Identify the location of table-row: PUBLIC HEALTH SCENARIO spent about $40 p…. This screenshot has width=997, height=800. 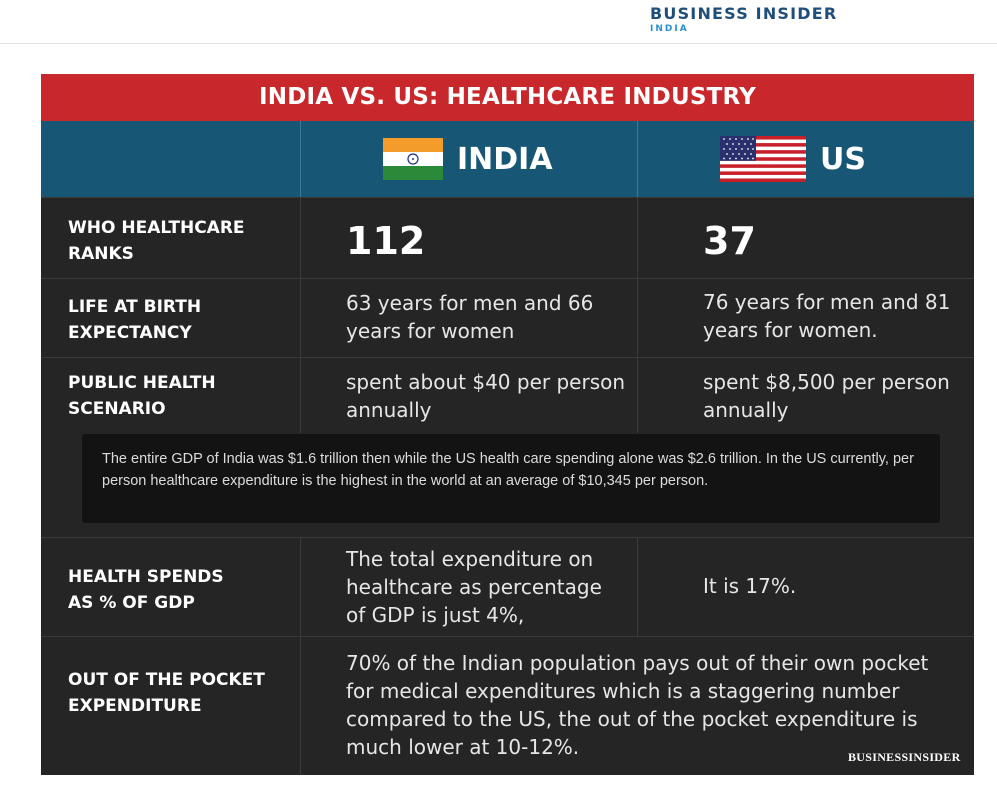
(507, 395).